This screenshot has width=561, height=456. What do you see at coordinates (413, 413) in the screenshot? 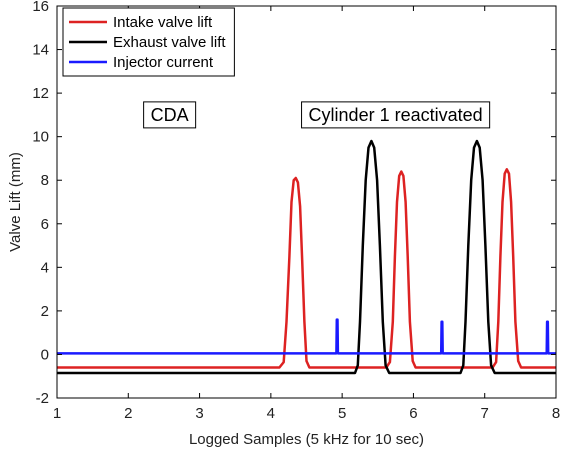
I see `x-tick-label: 6` at bounding box center [413, 413].